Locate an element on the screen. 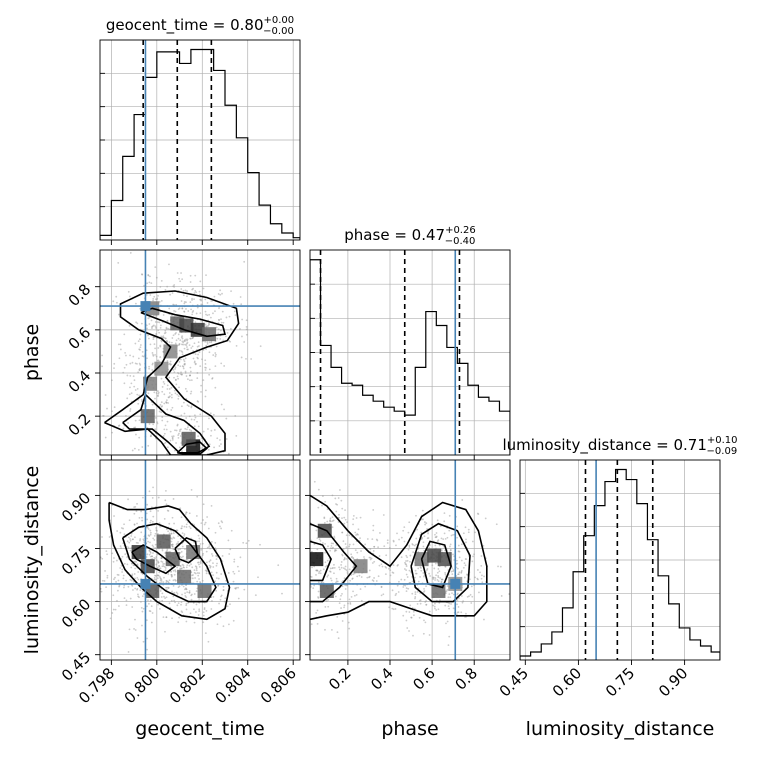  panel-plot-area is located at coordinates (410, 352).